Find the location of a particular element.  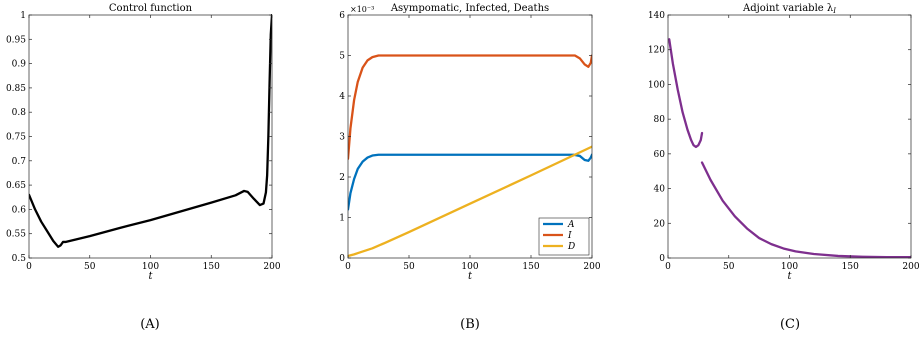

y-tick-label: 3 is located at coordinates (342, 138).